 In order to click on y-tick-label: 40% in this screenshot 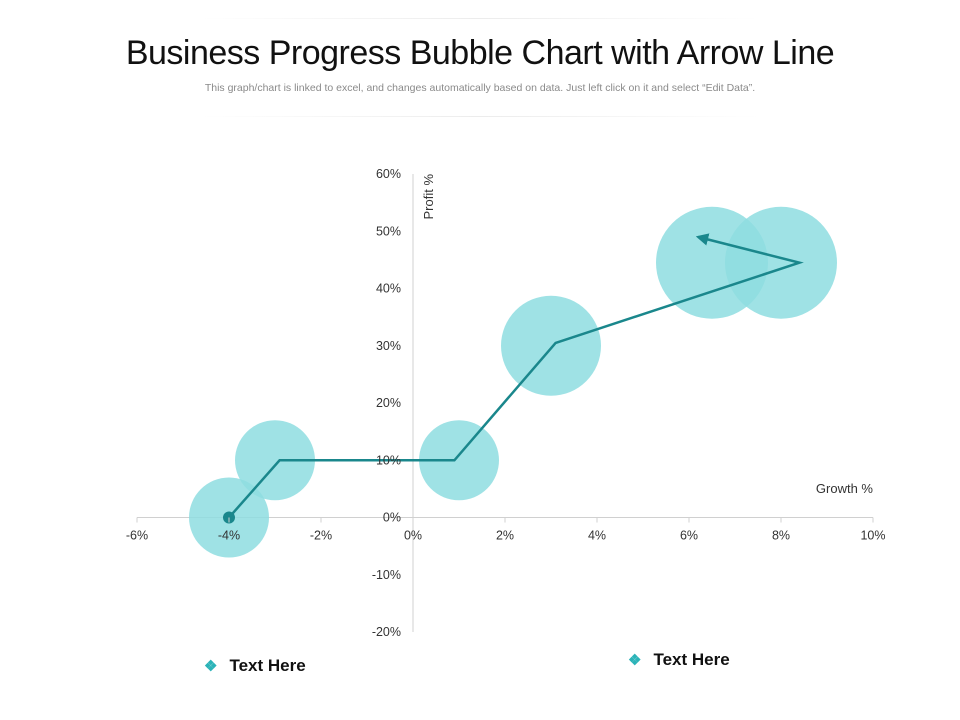, I will do `click(388, 289)`.